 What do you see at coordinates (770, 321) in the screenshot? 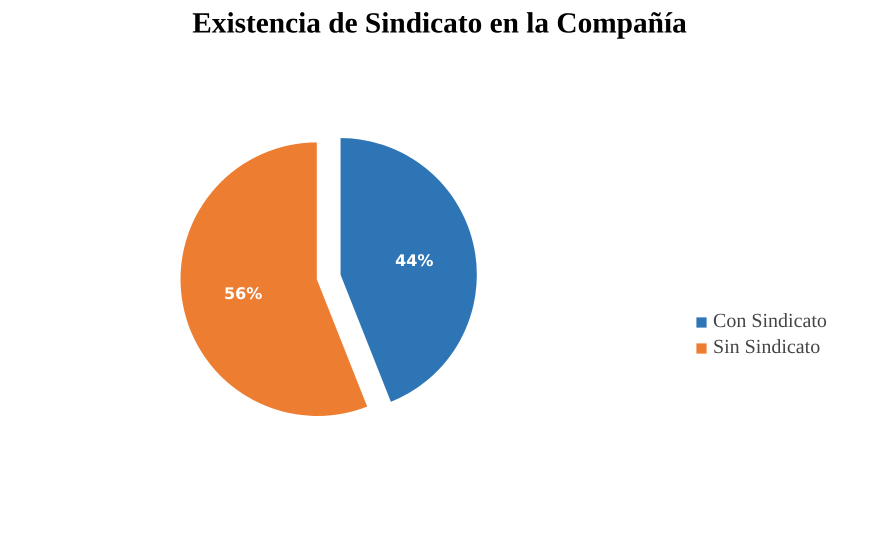
I see `legend-label: Con Sindicato` at bounding box center [770, 321].